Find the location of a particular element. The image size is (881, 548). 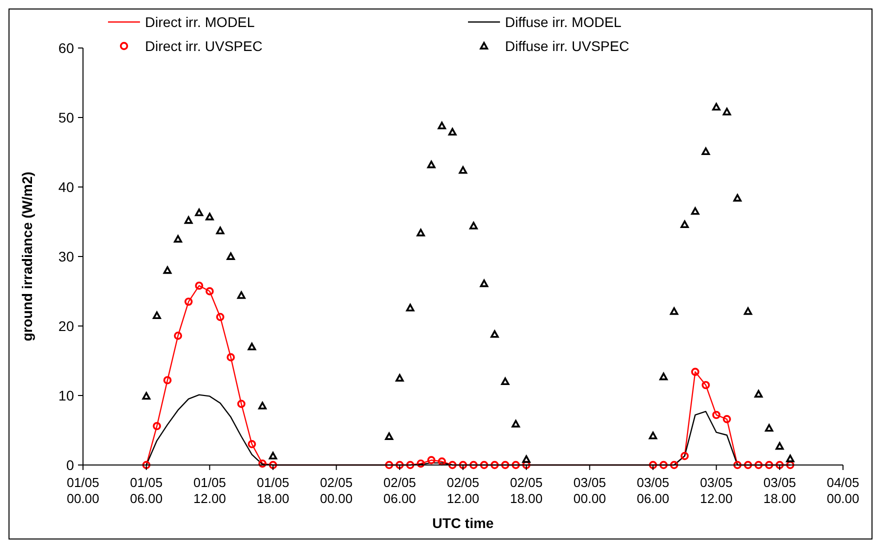

legend-label: Diffuse irr. MODEL is located at coordinates (563, 22).